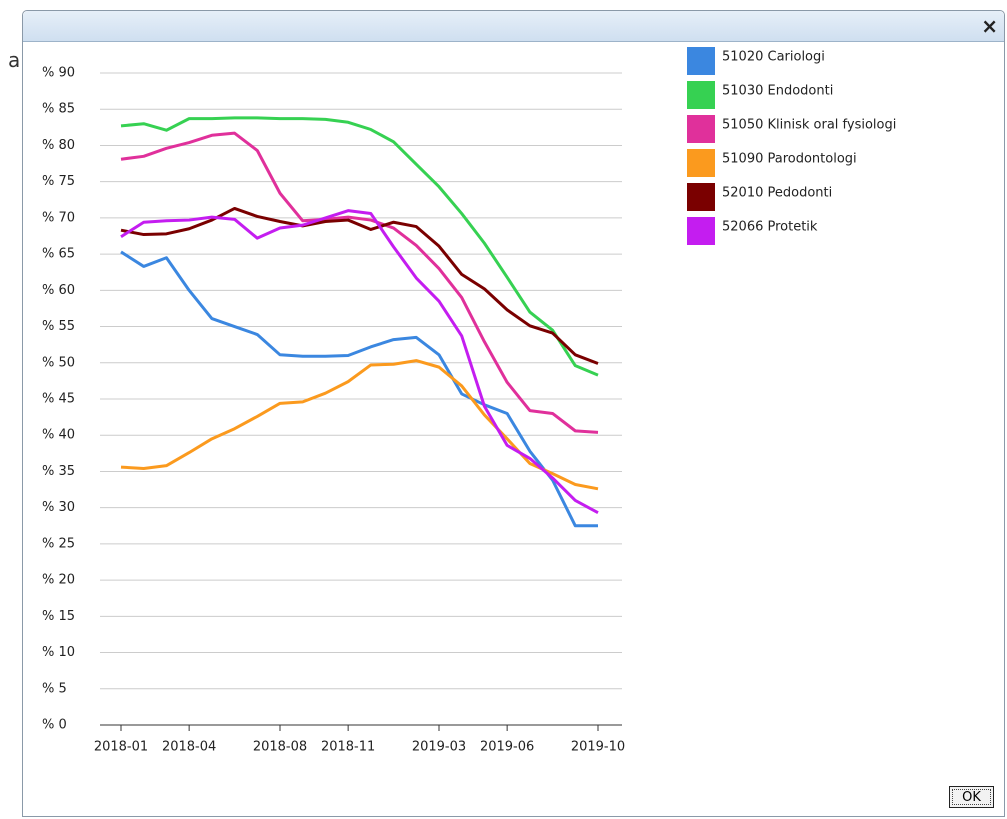 The width and height of the screenshot is (1007, 819). Describe the element at coordinates (58, 580) in the screenshot. I see `y-tick-label: % 20` at that location.